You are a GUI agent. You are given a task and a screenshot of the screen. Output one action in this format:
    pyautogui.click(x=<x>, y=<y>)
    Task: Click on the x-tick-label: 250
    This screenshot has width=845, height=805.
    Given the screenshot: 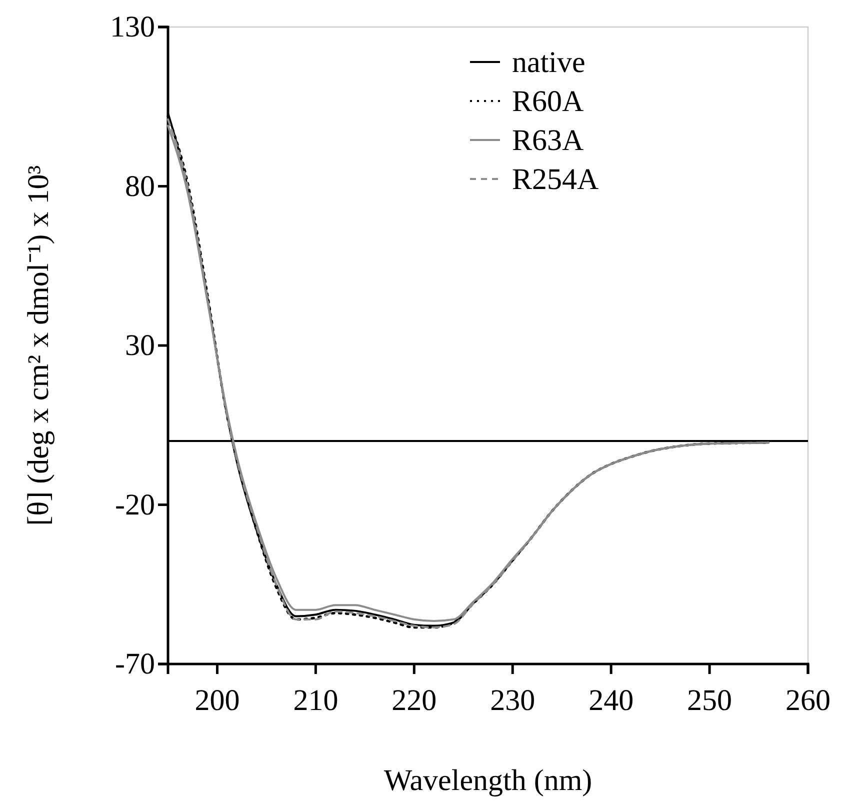 What is the action you would take?
    pyautogui.click(x=709, y=700)
    